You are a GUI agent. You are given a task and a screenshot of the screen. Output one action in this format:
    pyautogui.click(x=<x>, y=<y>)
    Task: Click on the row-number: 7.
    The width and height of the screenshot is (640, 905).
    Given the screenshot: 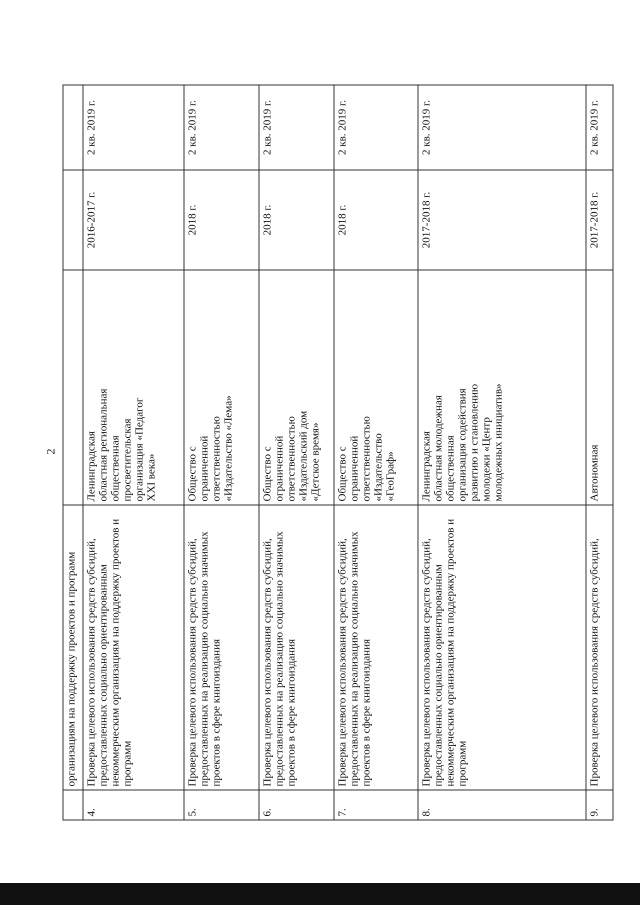 What is the action you would take?
    pyautogui.click(x=342, y=811)
    